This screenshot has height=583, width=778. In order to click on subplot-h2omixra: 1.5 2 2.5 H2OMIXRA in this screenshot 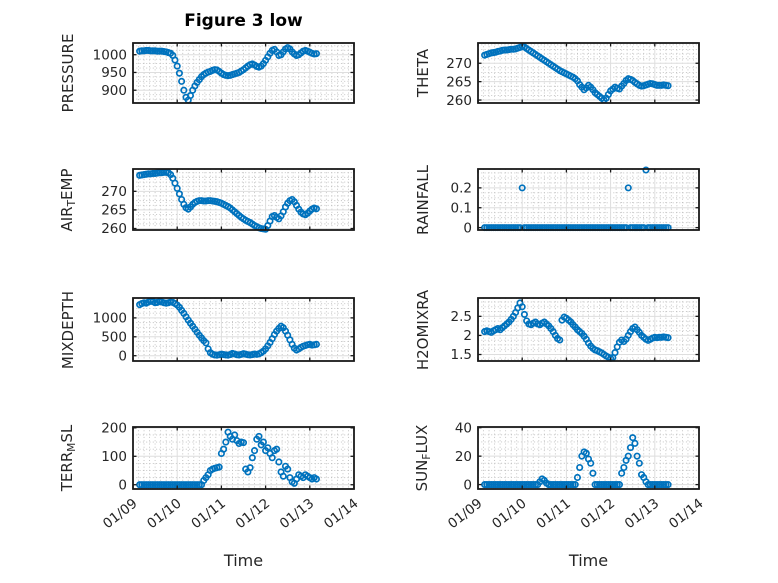, I will do `click(557, 329)`.